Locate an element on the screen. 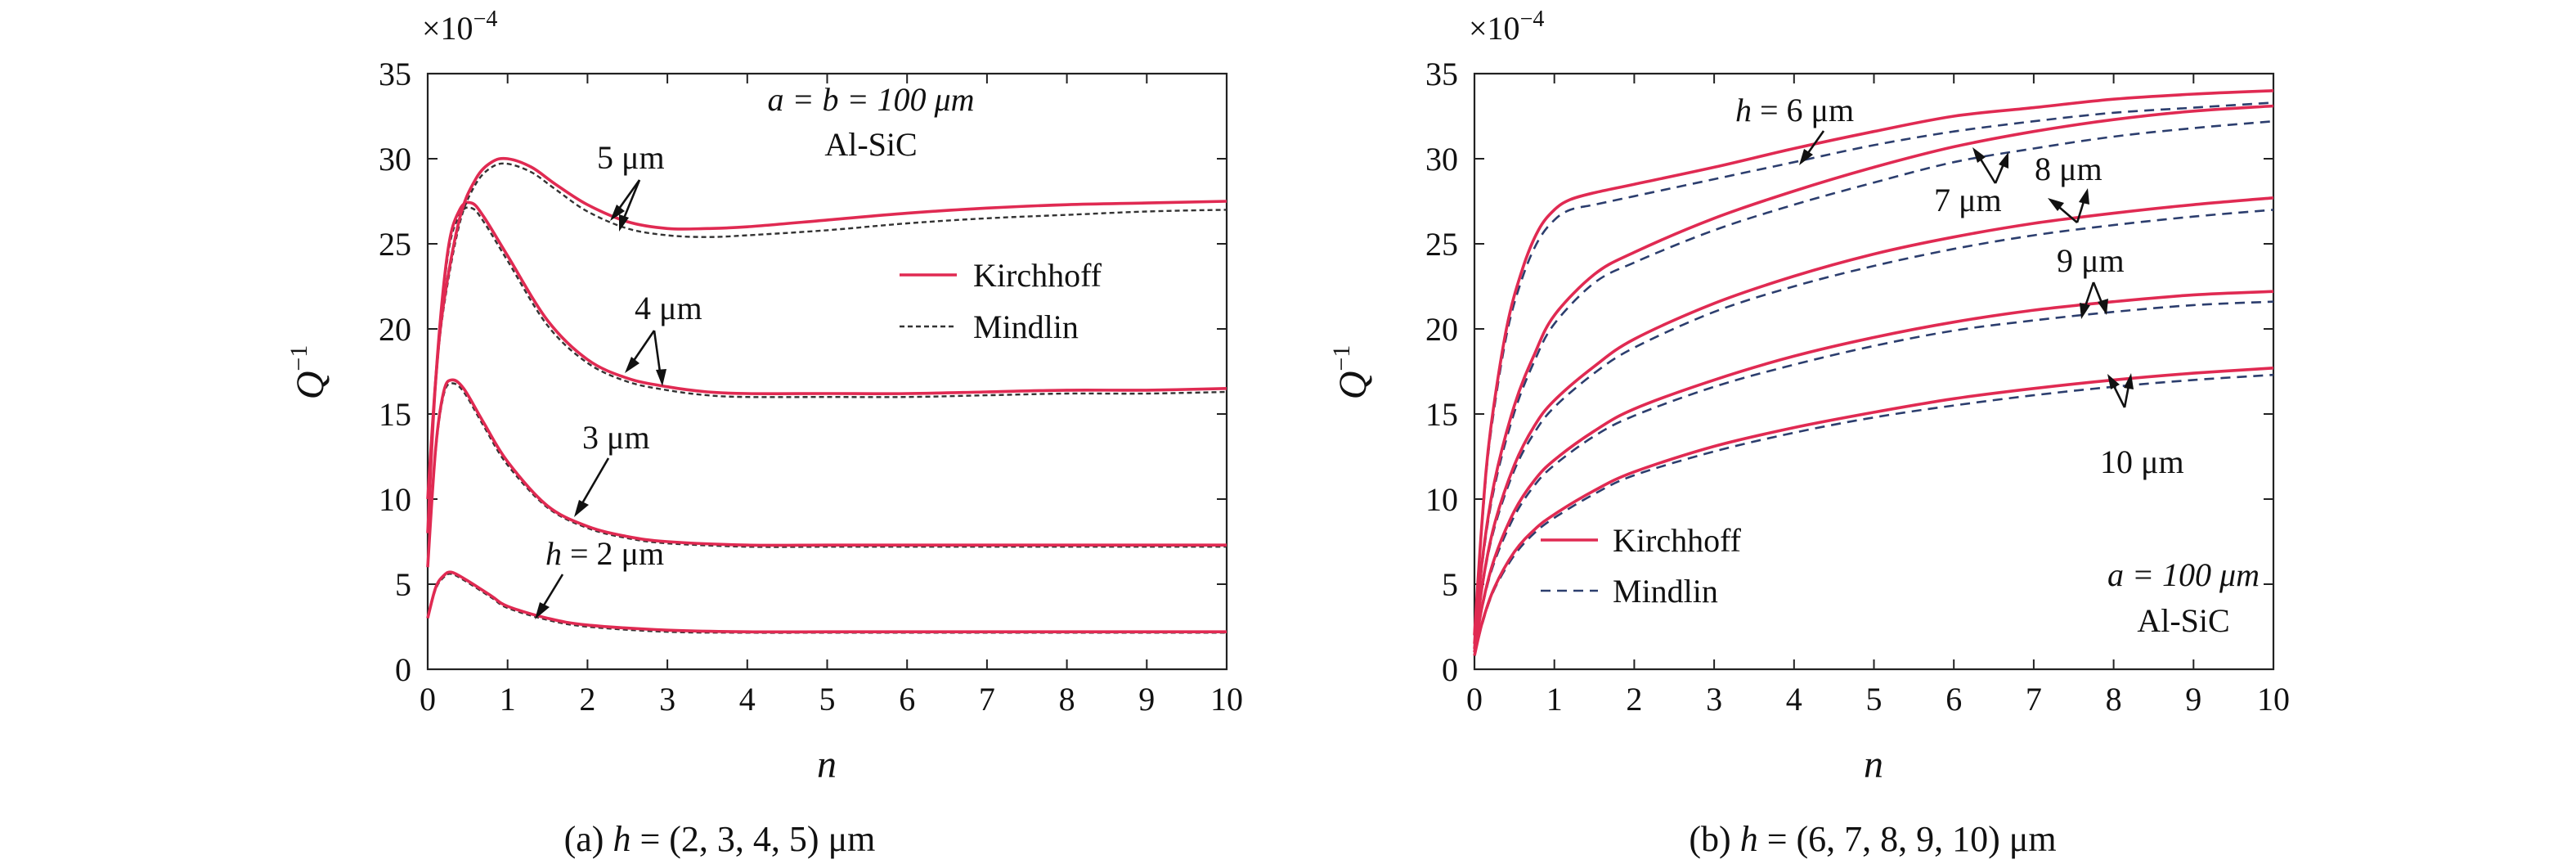 Image resolution: width=2576 pixels, height=864 pixels. panel-b-annotation-2: Al-SiC is located at coordinates (2183, 621).